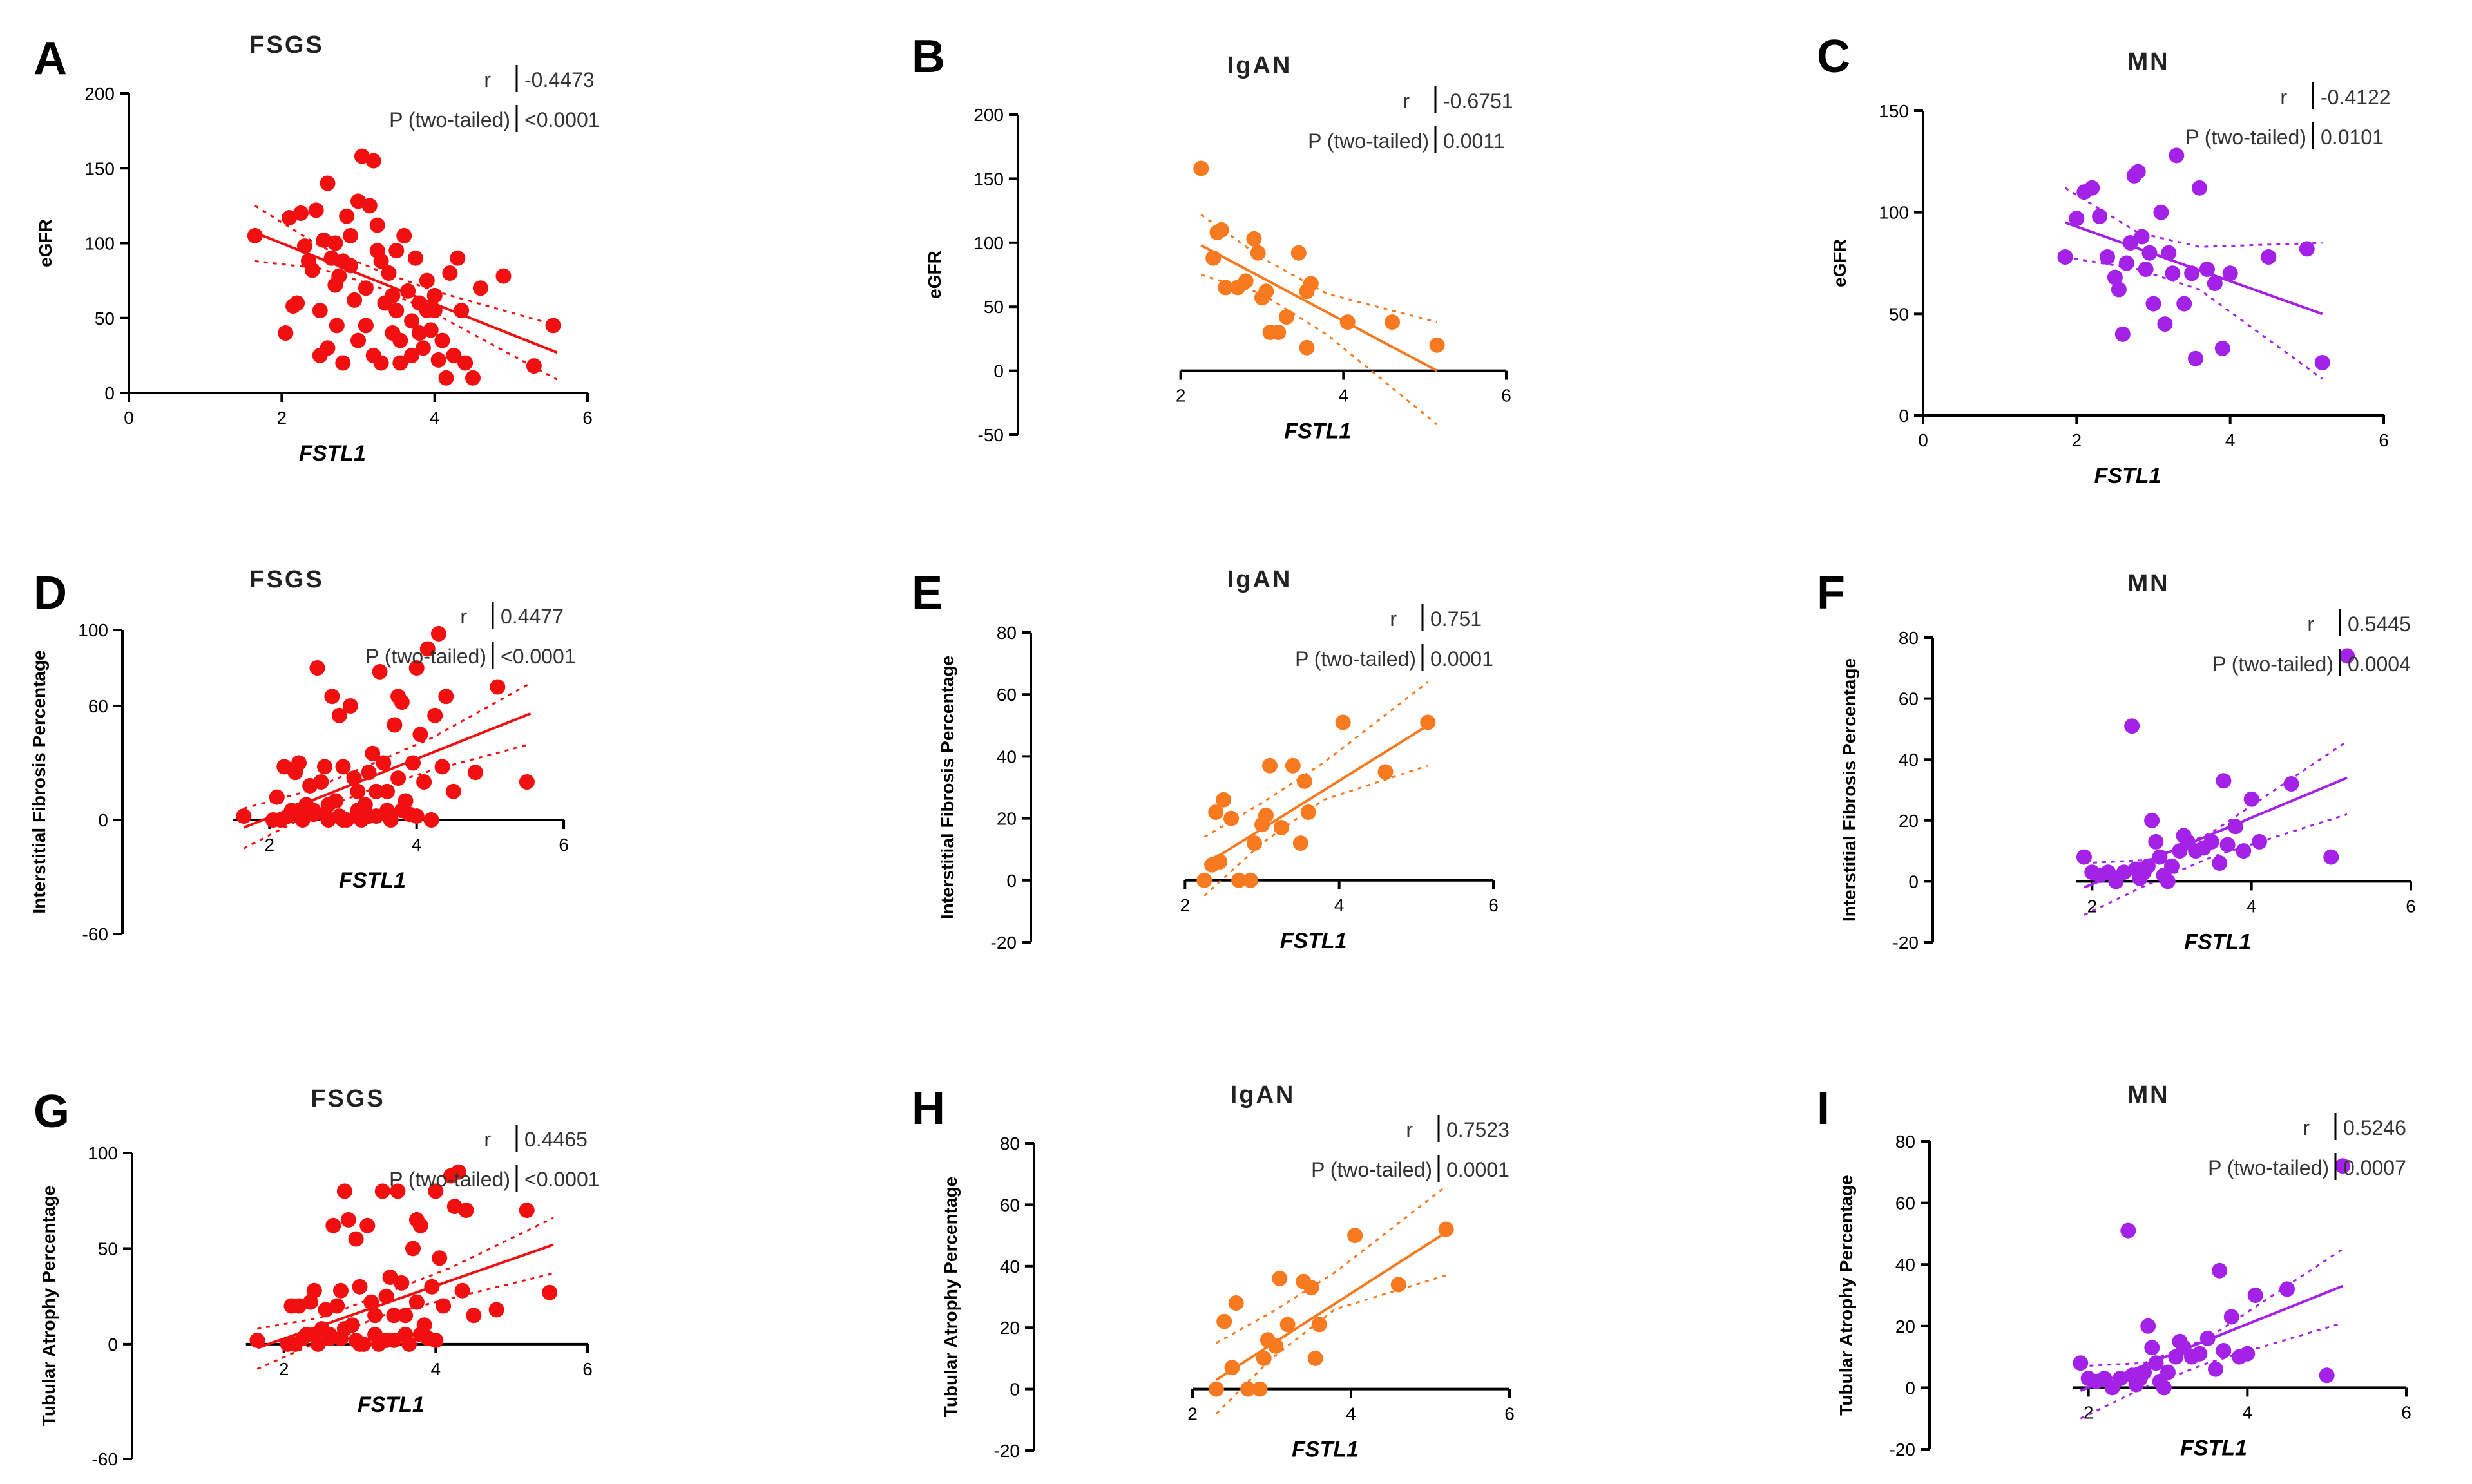  What do you see at coordinates (1010, 1267) in the screenshot?
I see `y-tick-label: 40` at bounding box center [1010, 1267].